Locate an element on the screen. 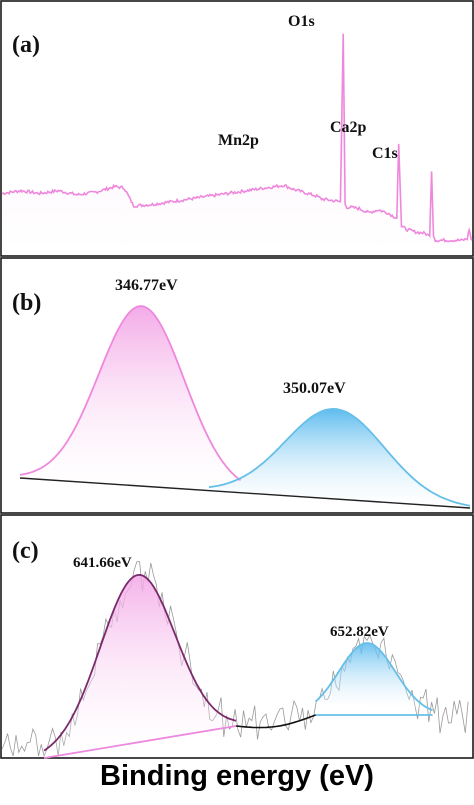 Image resolution: width=474 pixels, height=805 pixels. annotation-mn2p: Mn2p is located at coordinates (238, 140).